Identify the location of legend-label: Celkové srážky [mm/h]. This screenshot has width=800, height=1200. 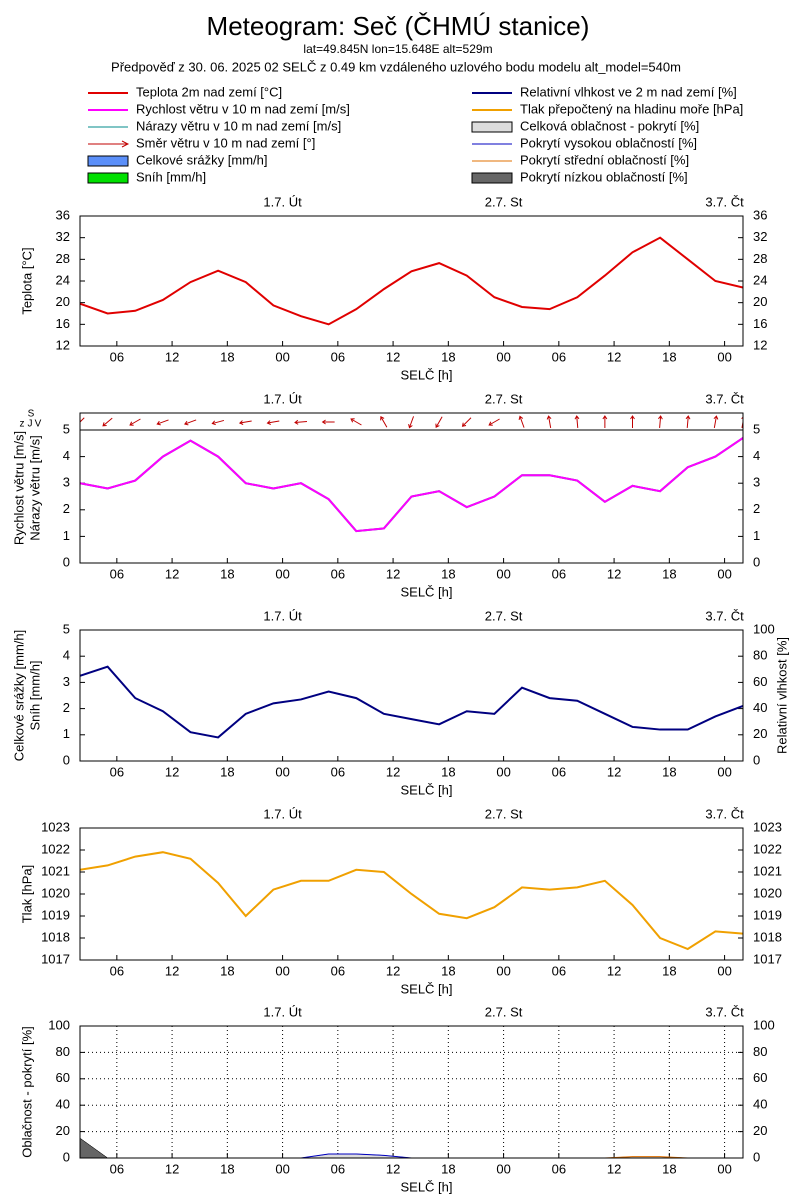
(201, 159).